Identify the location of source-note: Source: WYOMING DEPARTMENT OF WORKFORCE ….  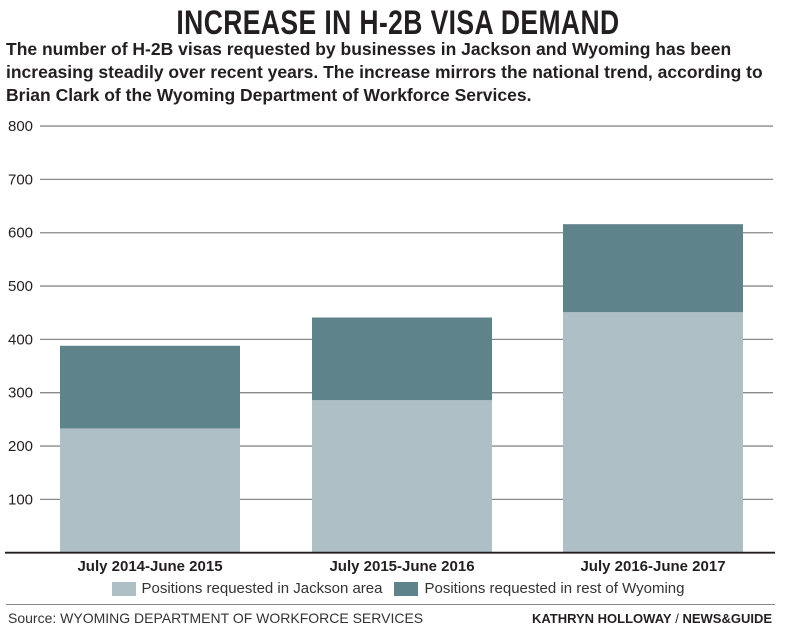
(216, 618).